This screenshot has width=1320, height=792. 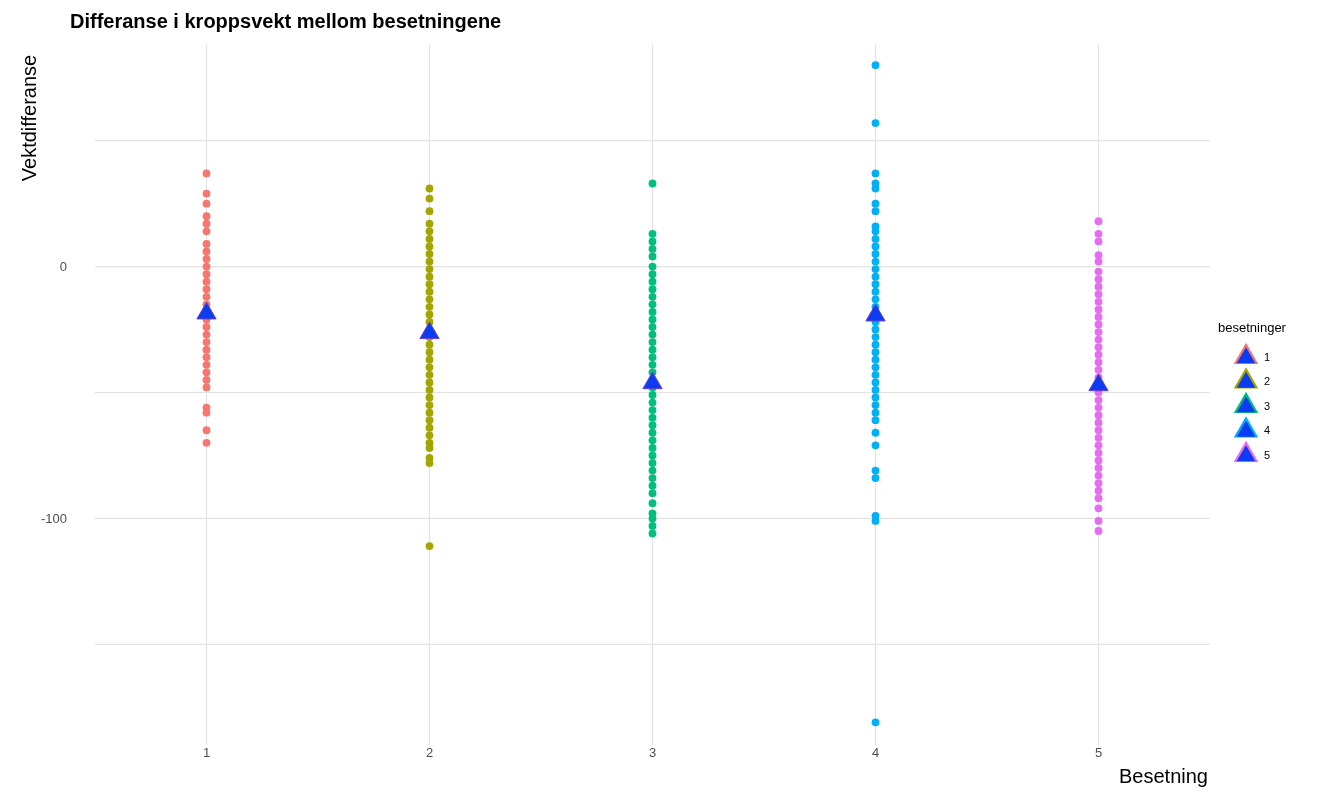 What do you see at coordinates (1267, 430) in the screenshot?
I see `legend-label: 4` at bounding box center [1267, 430].